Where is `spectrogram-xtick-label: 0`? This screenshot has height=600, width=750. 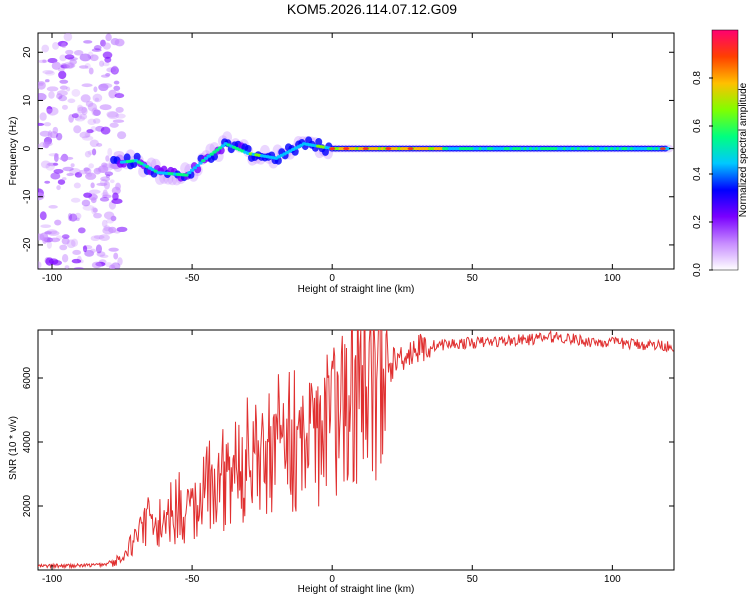 spectrogram-xtick-label: 0 is located at coordinates (332, 278).